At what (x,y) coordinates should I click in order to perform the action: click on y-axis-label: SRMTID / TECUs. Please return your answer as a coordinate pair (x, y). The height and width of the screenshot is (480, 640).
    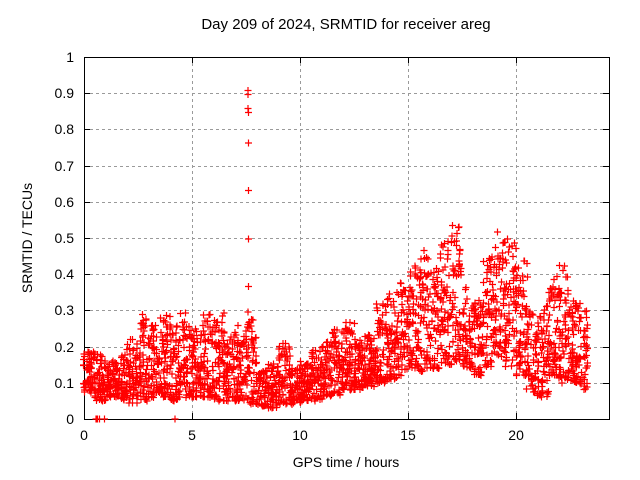
    Looking at the image, I should click on (27, 238).